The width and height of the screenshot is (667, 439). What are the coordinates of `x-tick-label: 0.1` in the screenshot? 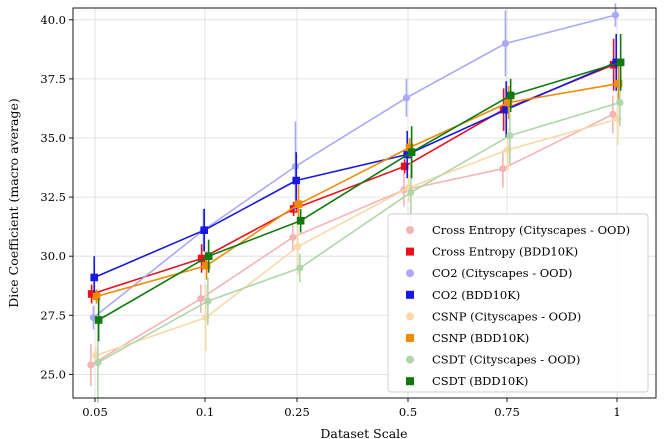 It's located at (205, 412).